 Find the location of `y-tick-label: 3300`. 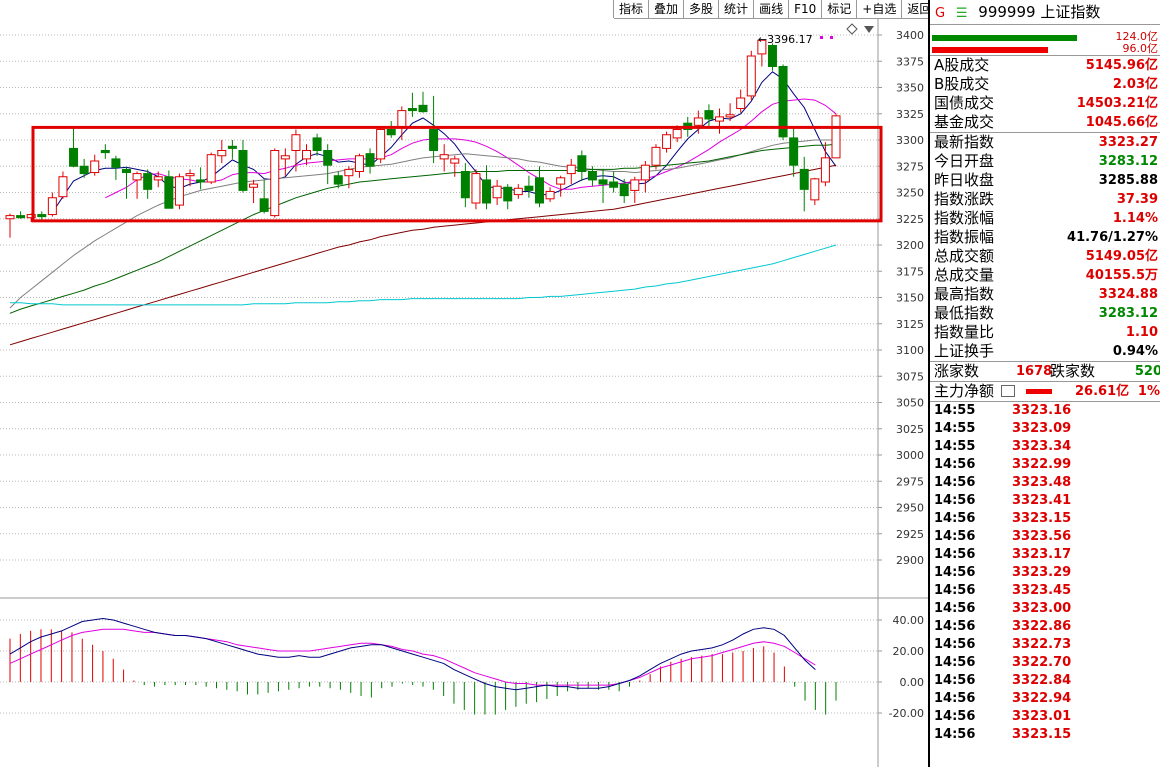

y-tick-label: 3300 is located at coordinates (910, 140).